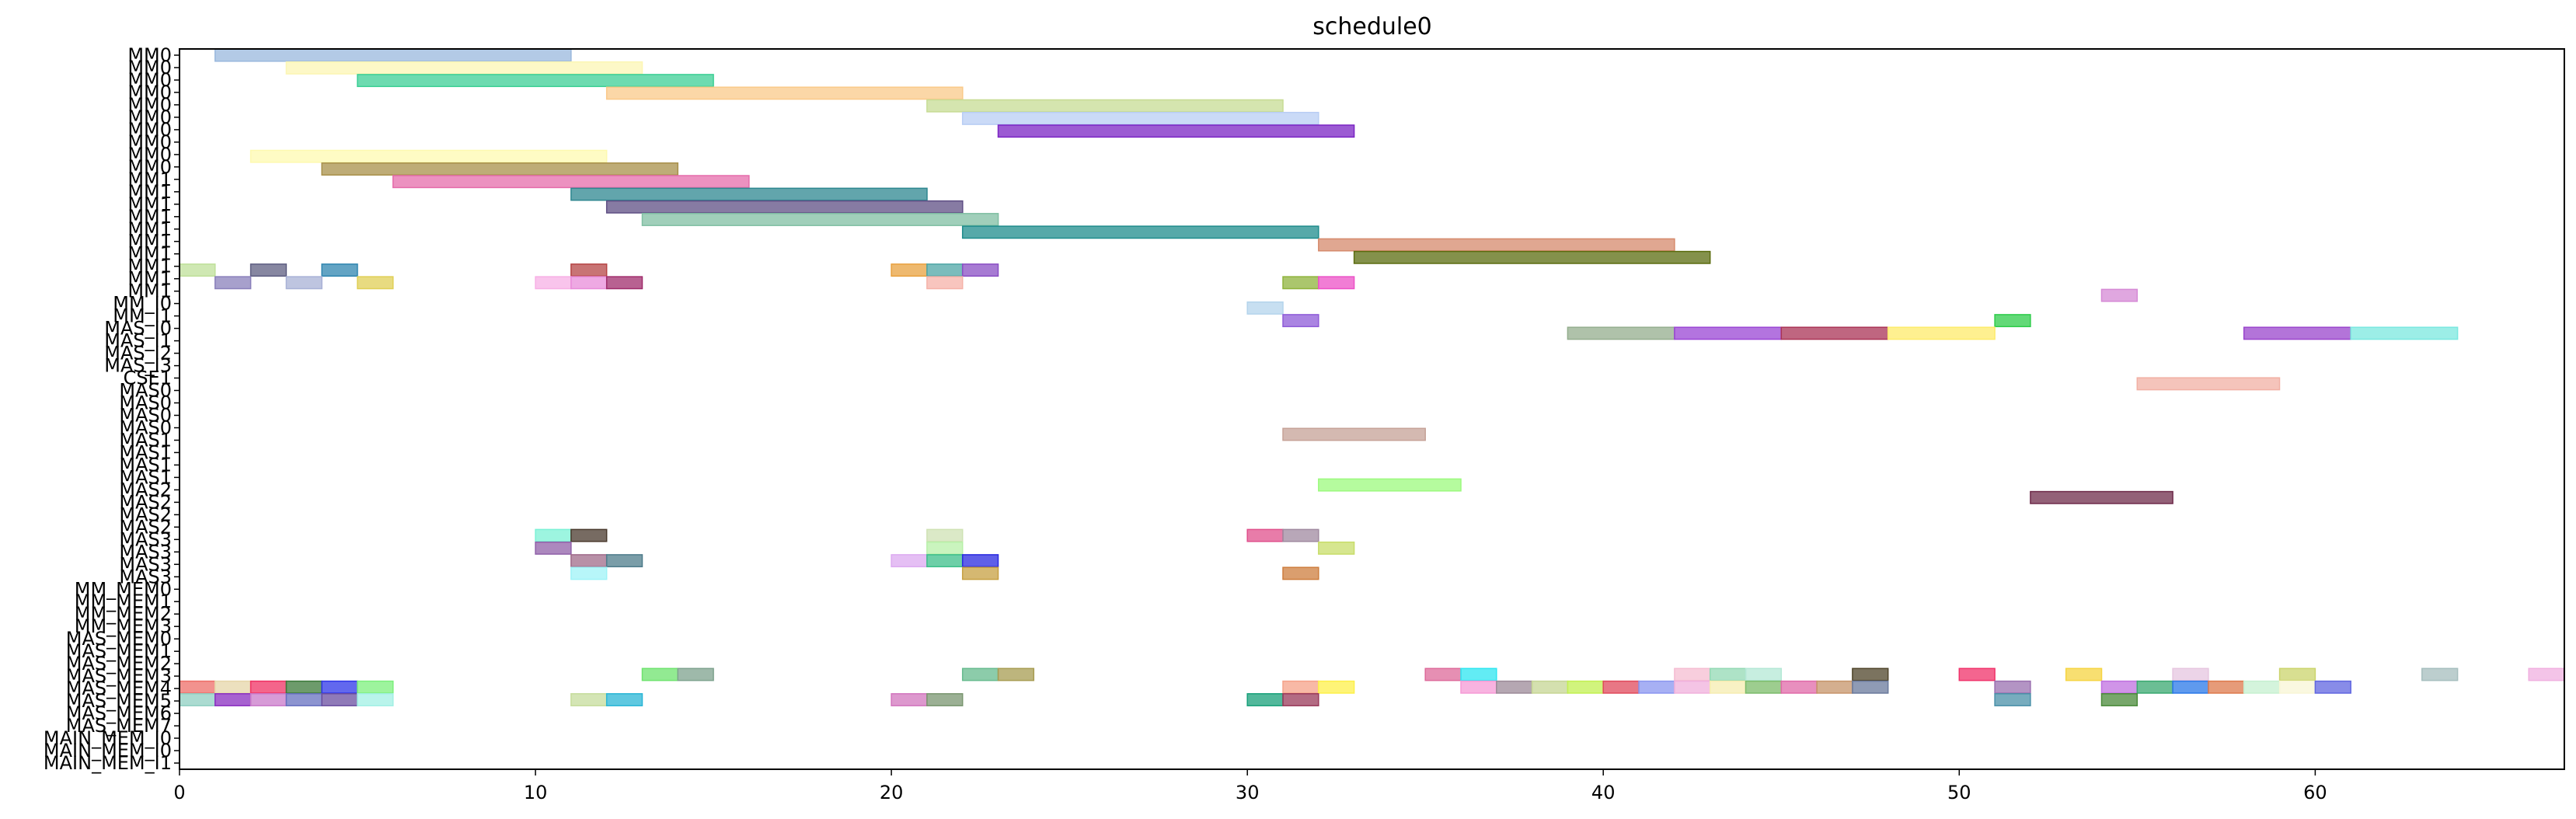 Image resolution: width=2576 pixels, height=819 pixels. Describe the element at coordinates (1959, 793) in the screenshot. I see `x-tick-label: 50` at that location.